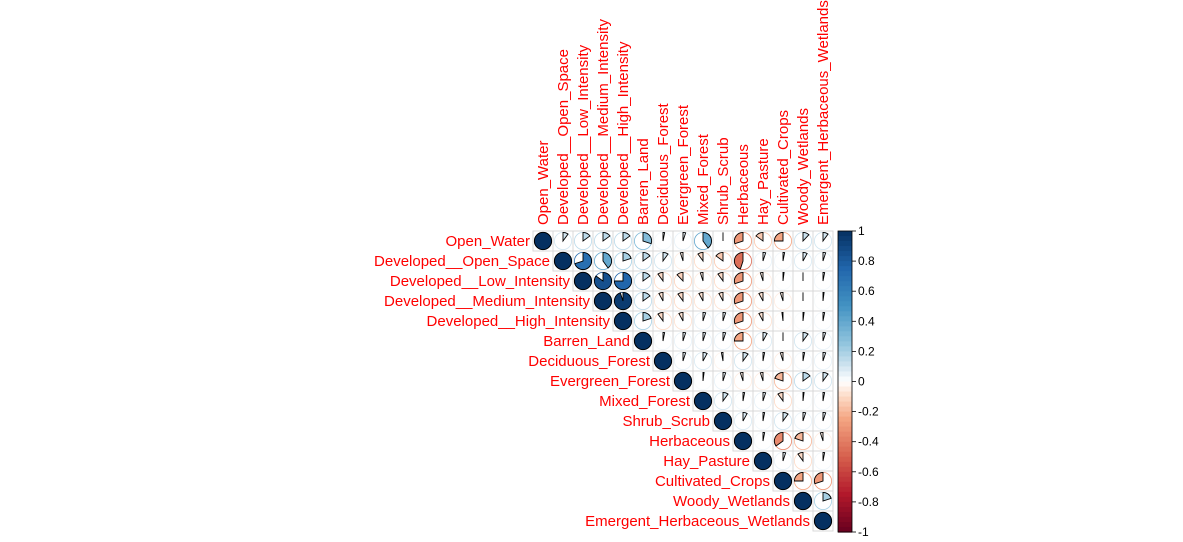 This screenshot has width=1183, height=542. I want to click on row-label: Developed__Medium_Intensity, so click(487, 301).